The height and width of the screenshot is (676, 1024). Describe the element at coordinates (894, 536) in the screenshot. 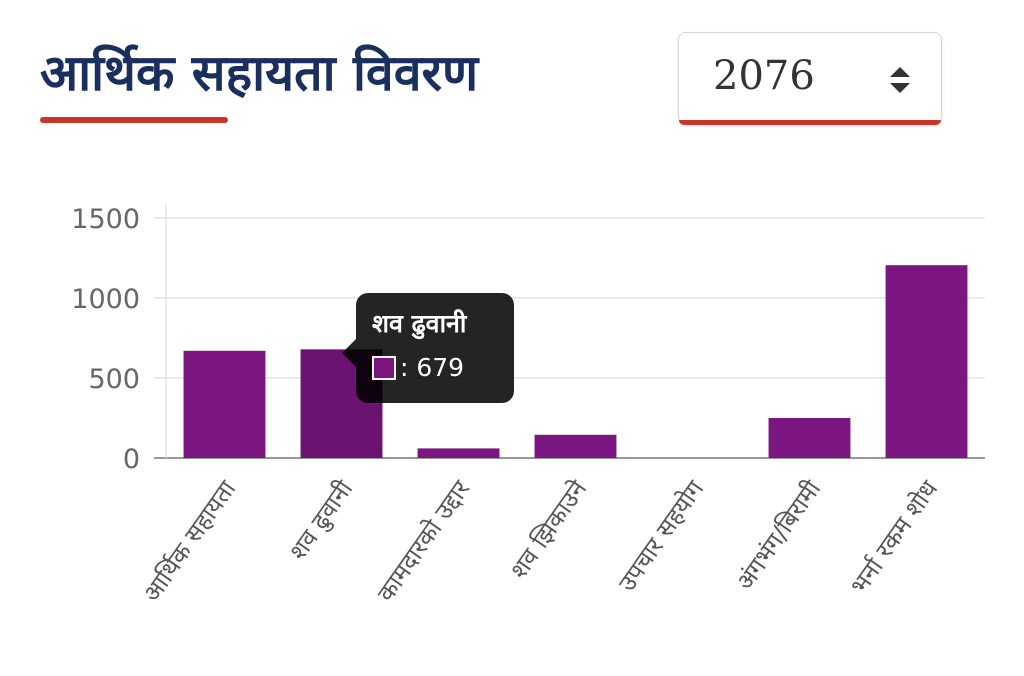

I see `x-category-label: भर्ना रकम शोध` at that location.